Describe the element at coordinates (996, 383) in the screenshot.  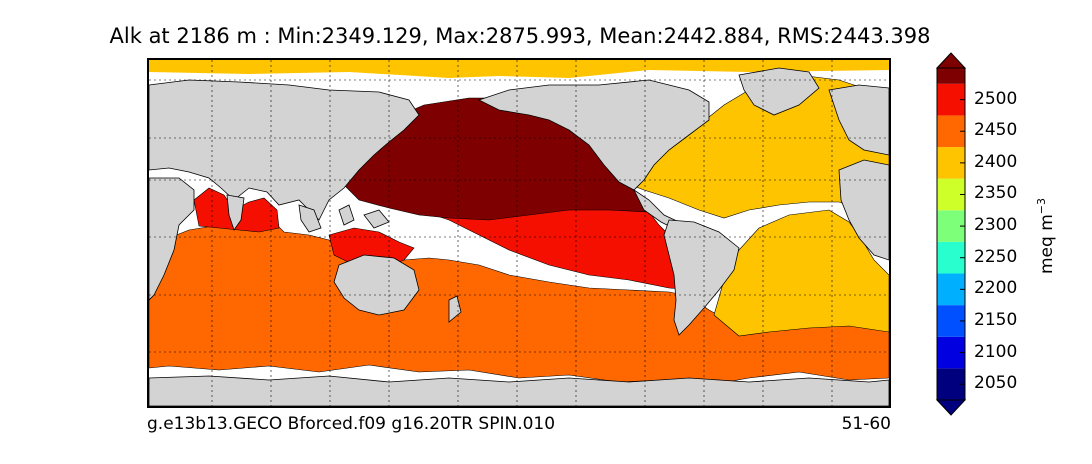
I see `colorbar-tick-label: 2050` at that location.